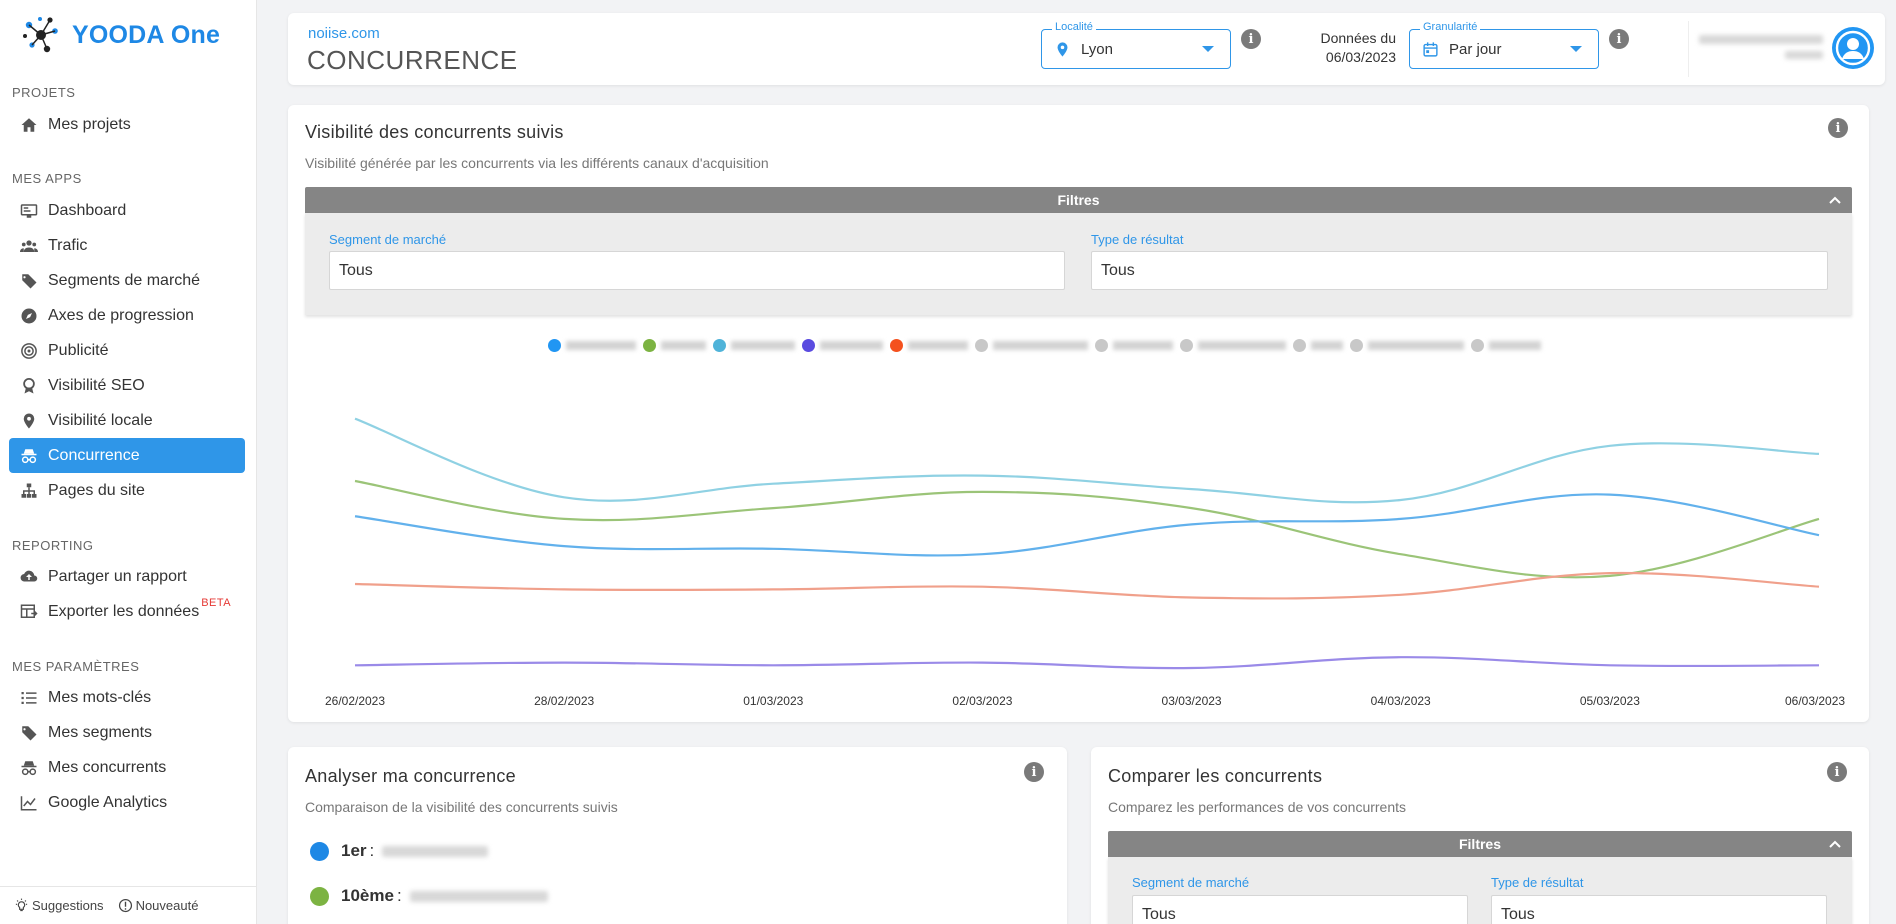 The height and width of the screenshot is (924, 1896). I want to click on rank-row: 10ème :, so click(429, 896).